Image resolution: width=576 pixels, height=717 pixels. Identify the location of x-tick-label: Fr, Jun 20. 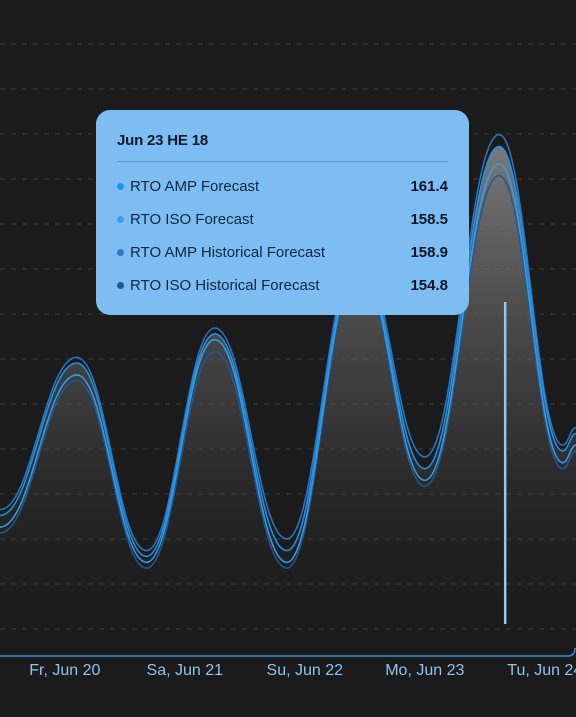
(64, 670).